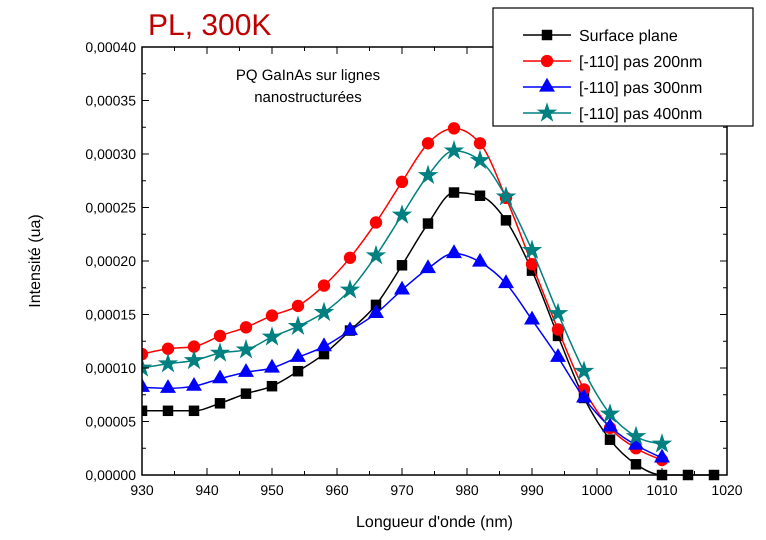 The width and height of the screenshot is (766, 540). Describe the element at coordinates (662, 490) in the screenshot. I see `x-tick-label: 1010` at that location.